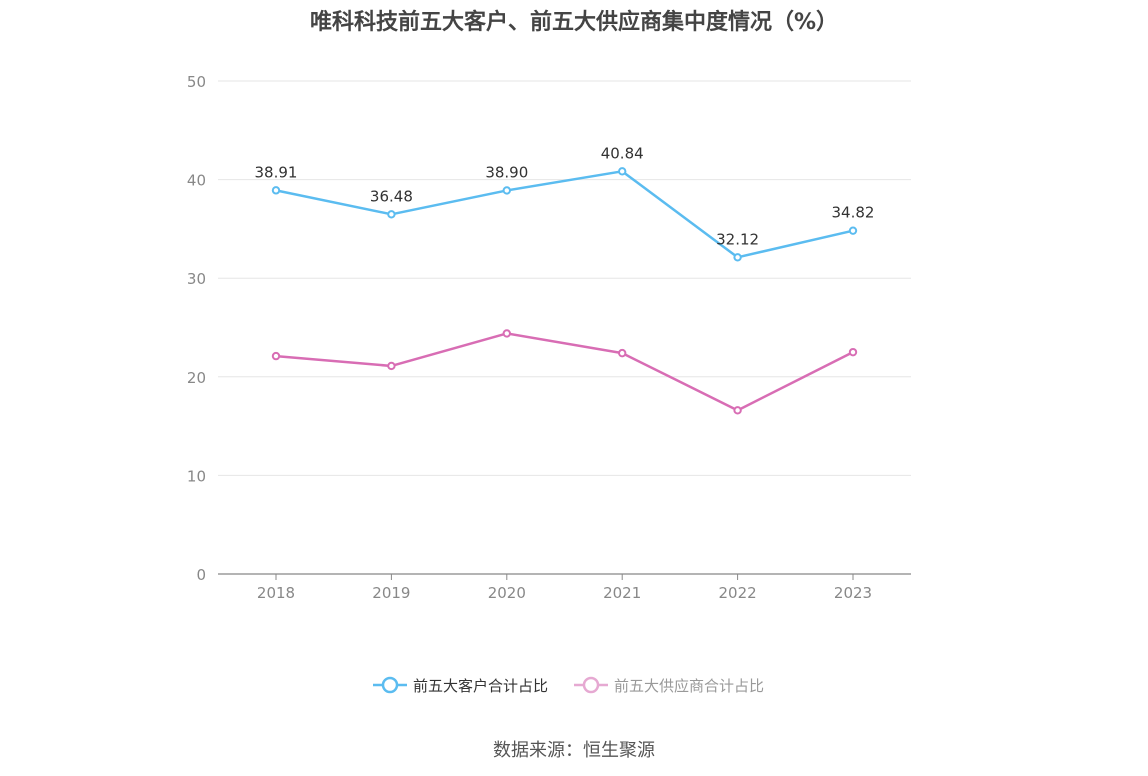 This screenshot has height=776, width=1148. Describe the element at coordinates (853, 213) in the screenshot. I see `data-label: 34.82` at that location.